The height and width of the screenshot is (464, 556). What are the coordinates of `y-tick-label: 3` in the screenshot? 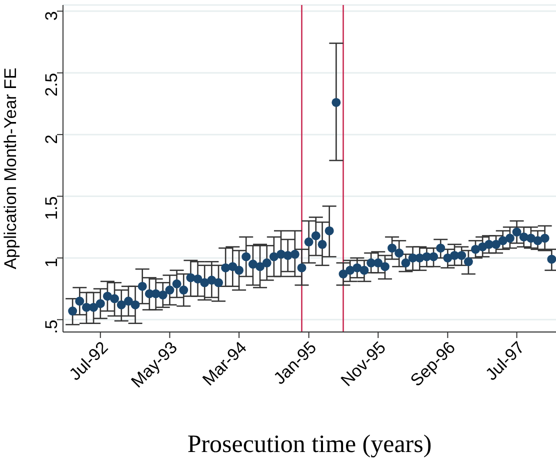 It's located at (52, 16).